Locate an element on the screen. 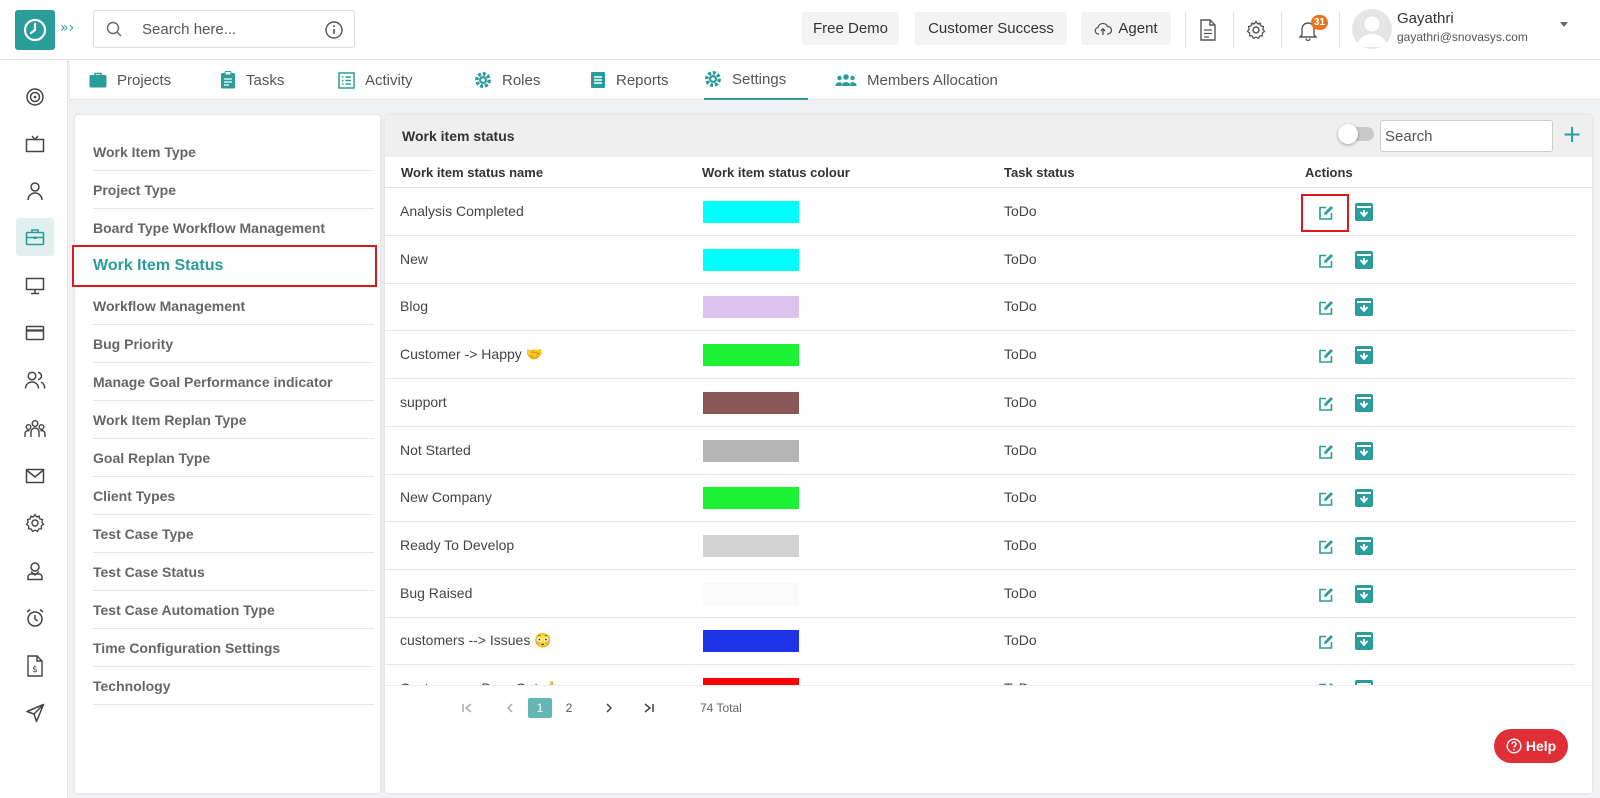 This screenshot has width=1600, height=798. last-page-icon is located at coordinates (649, 708).